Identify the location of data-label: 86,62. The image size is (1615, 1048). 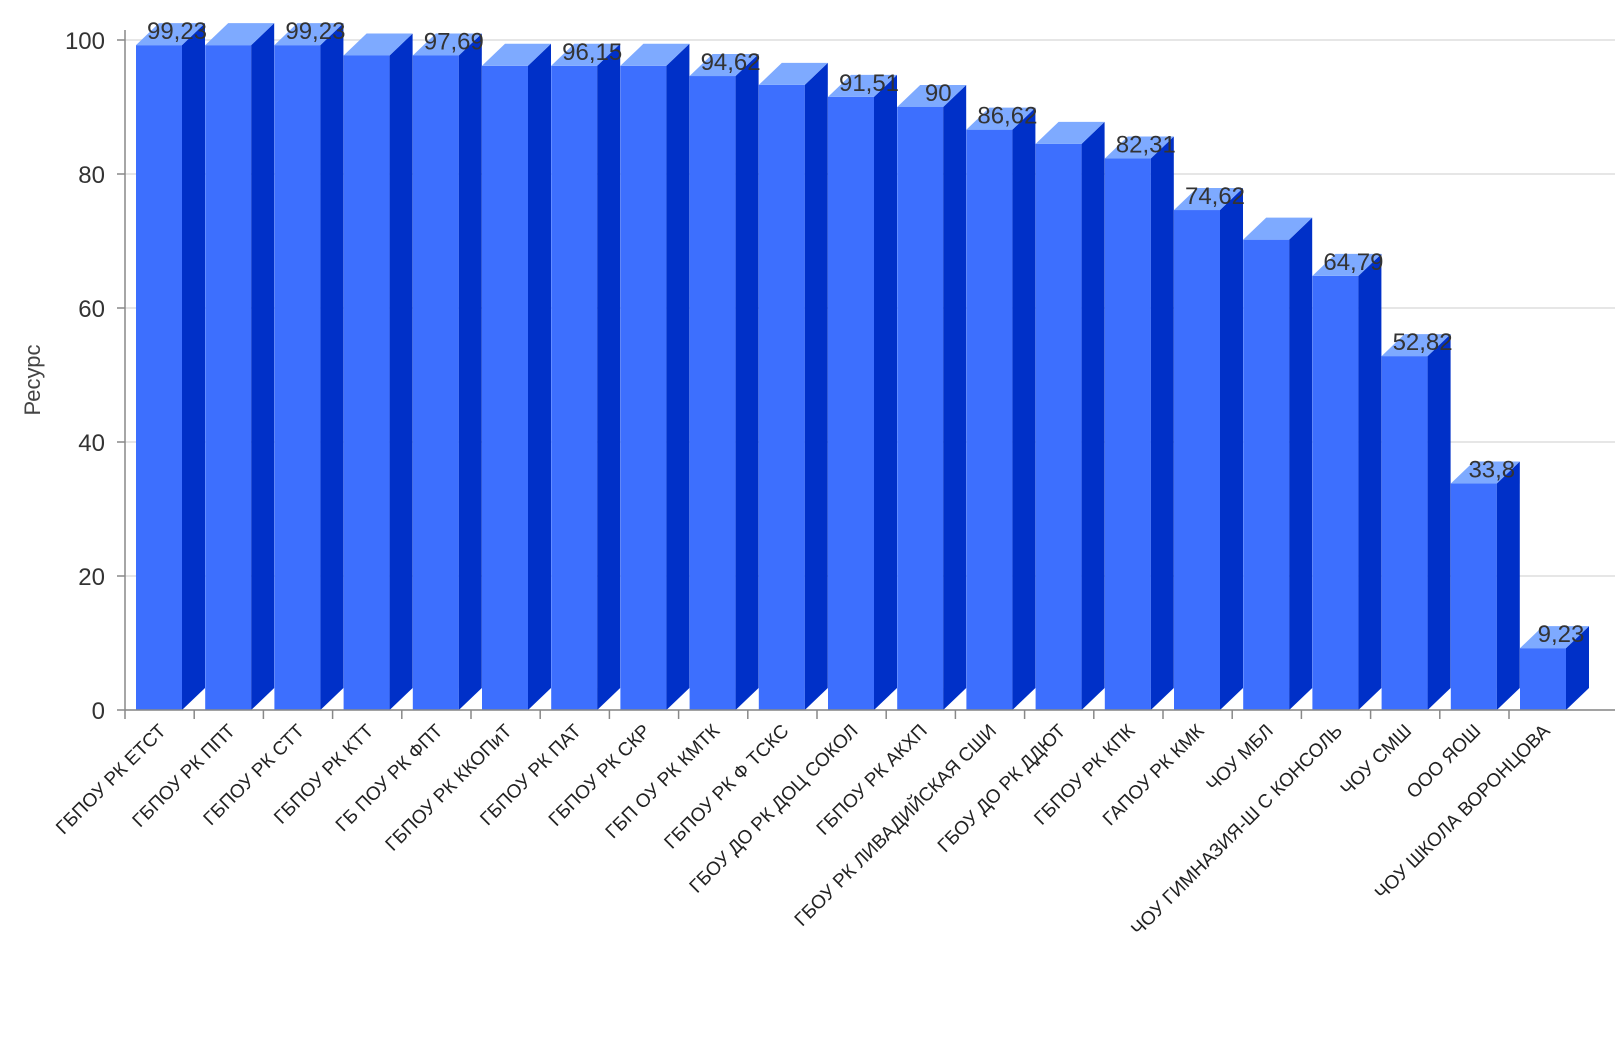
(1007, 116).